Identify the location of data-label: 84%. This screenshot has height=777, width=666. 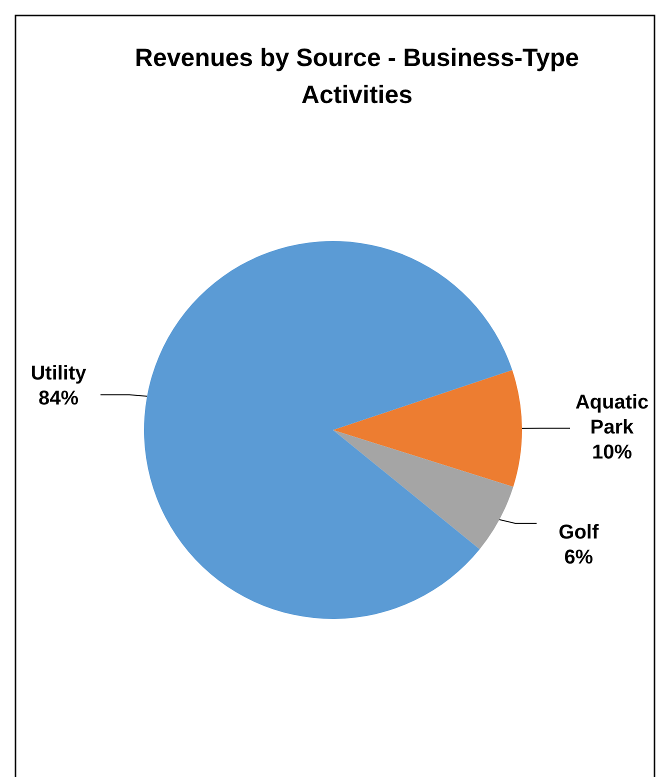
(58, 398).